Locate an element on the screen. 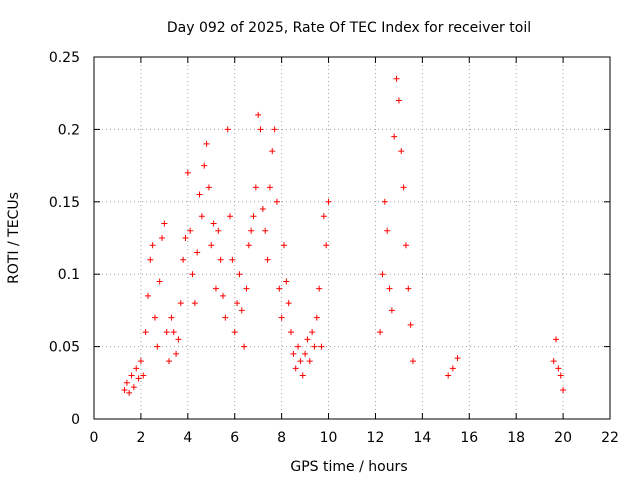  x-tick-label: 22 is located at coordinates (610, 438).